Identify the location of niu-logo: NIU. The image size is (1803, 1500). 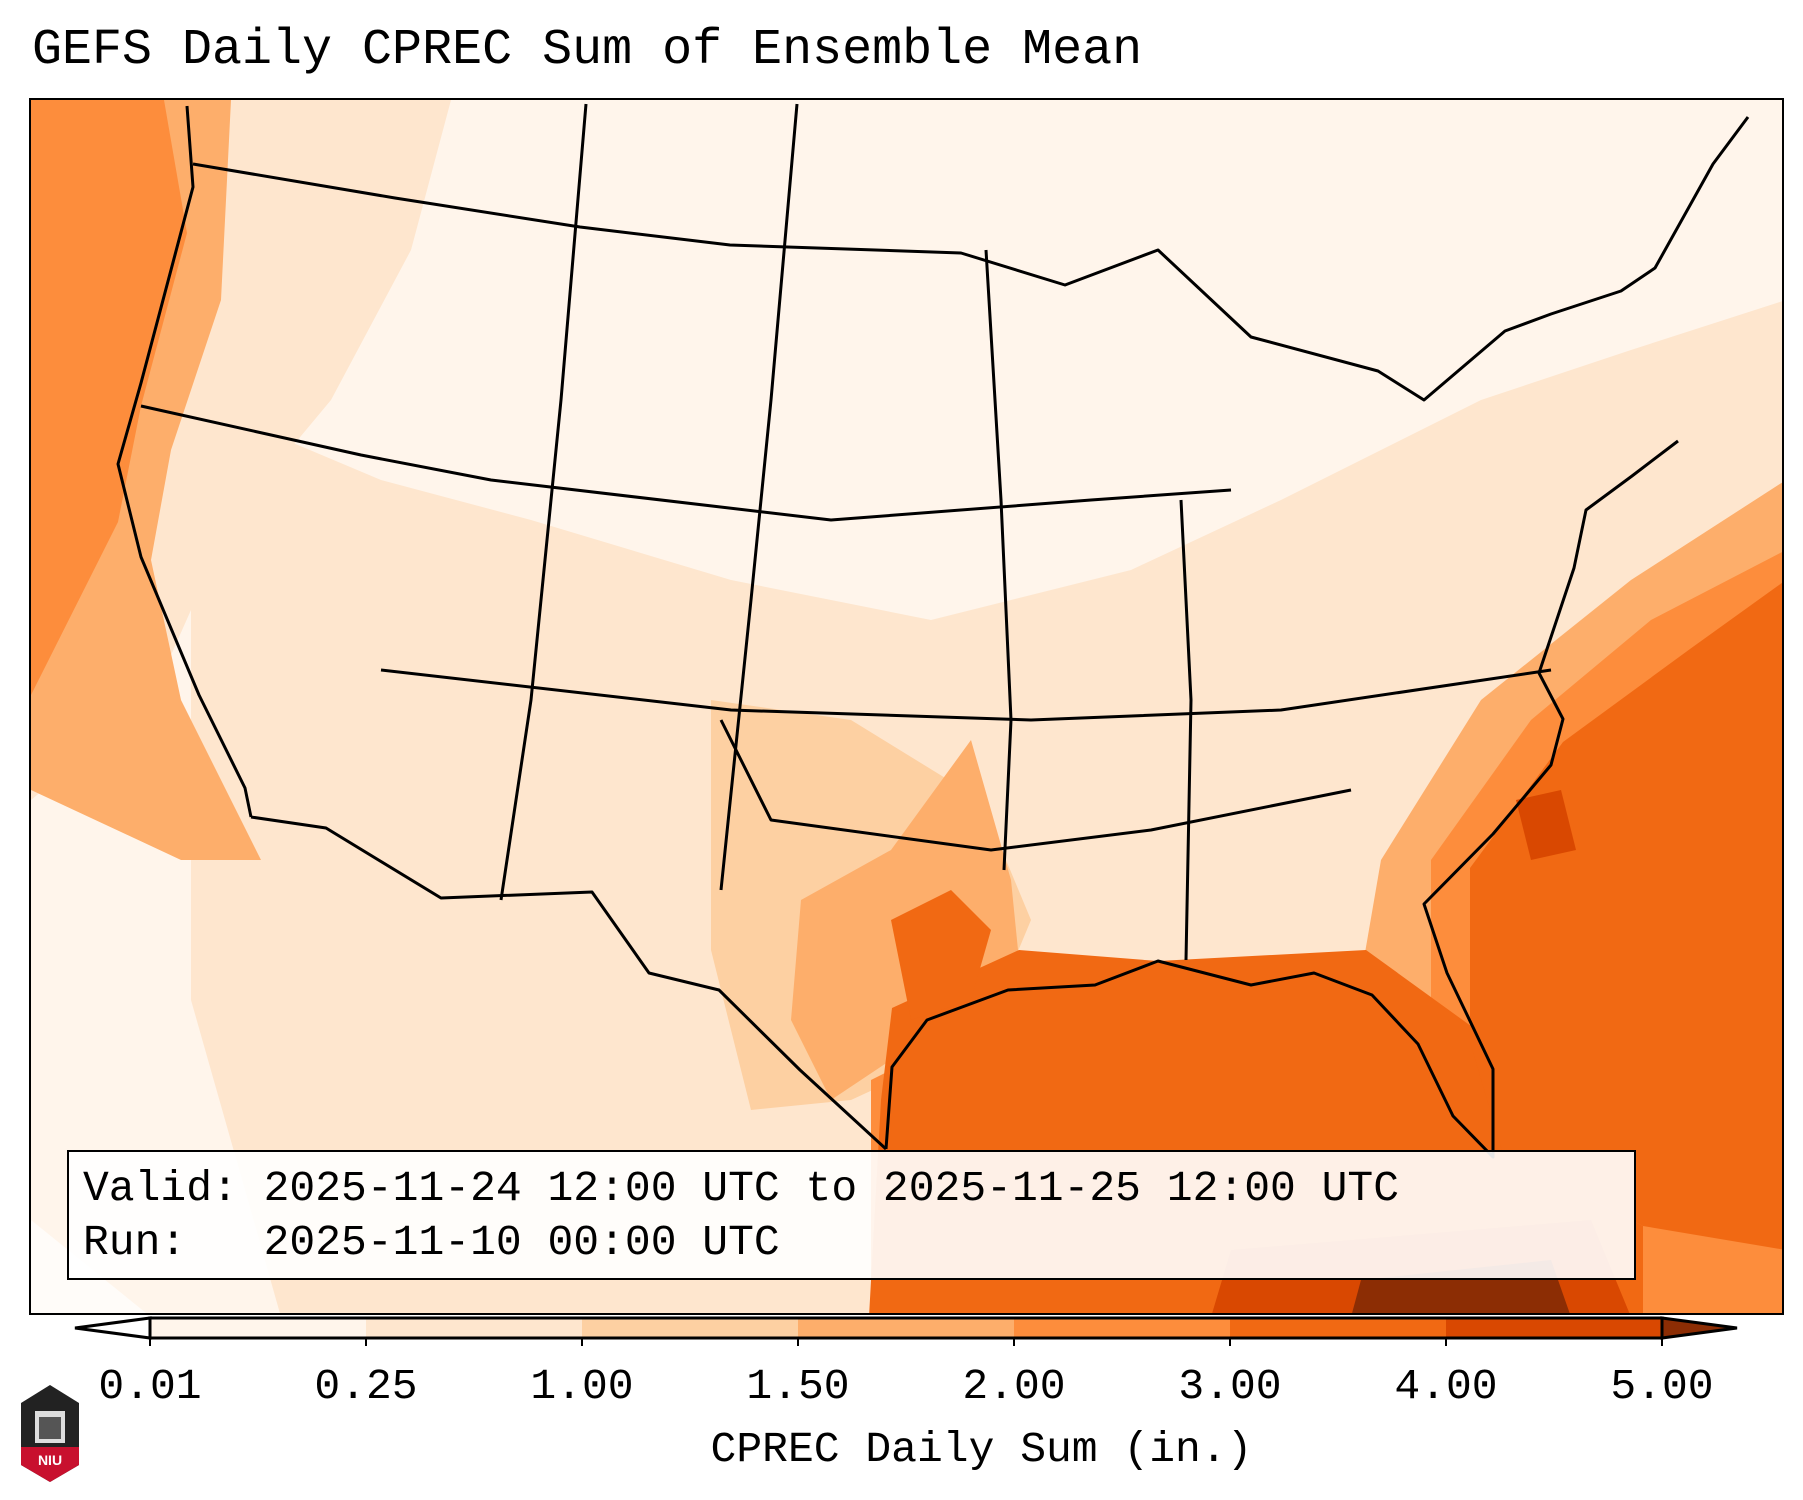
(50, 1433).